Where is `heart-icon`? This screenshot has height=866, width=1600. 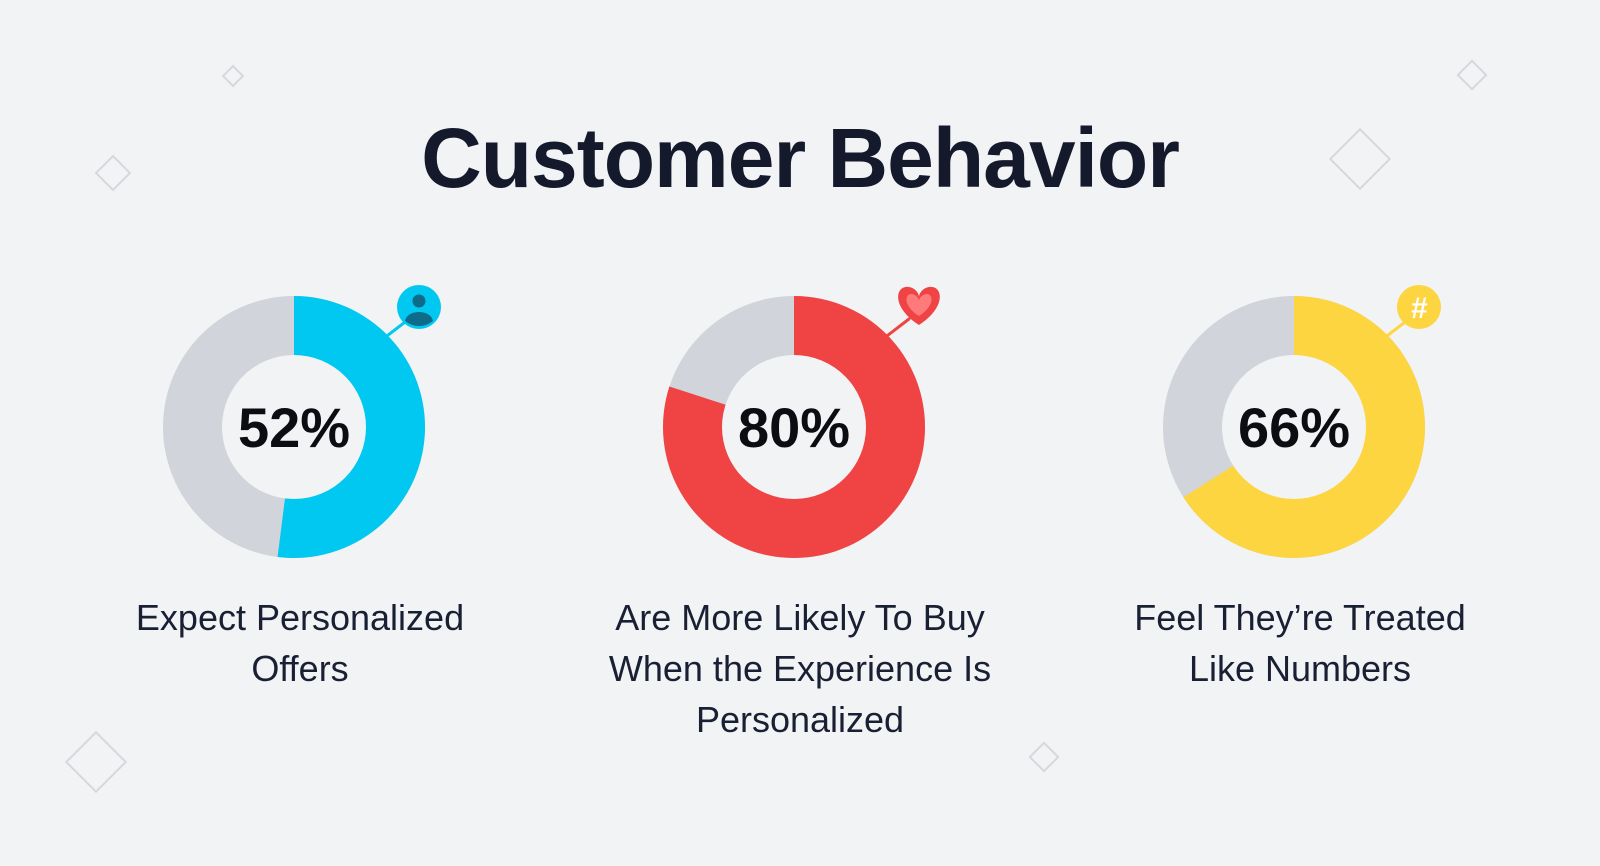 heart-icon is located at coordinates (919, 305).